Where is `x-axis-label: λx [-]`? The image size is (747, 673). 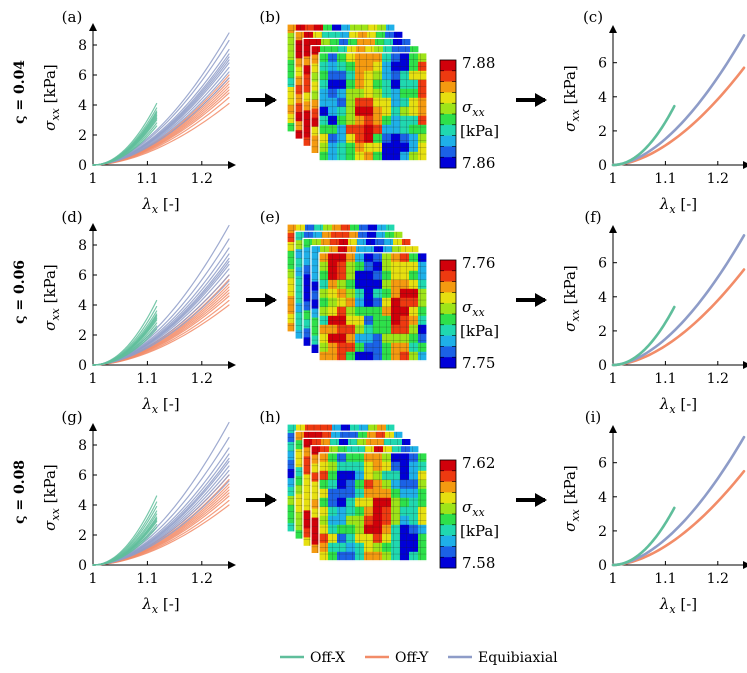
x-axis-label: λx [-] is located at coordinates (678, 205).